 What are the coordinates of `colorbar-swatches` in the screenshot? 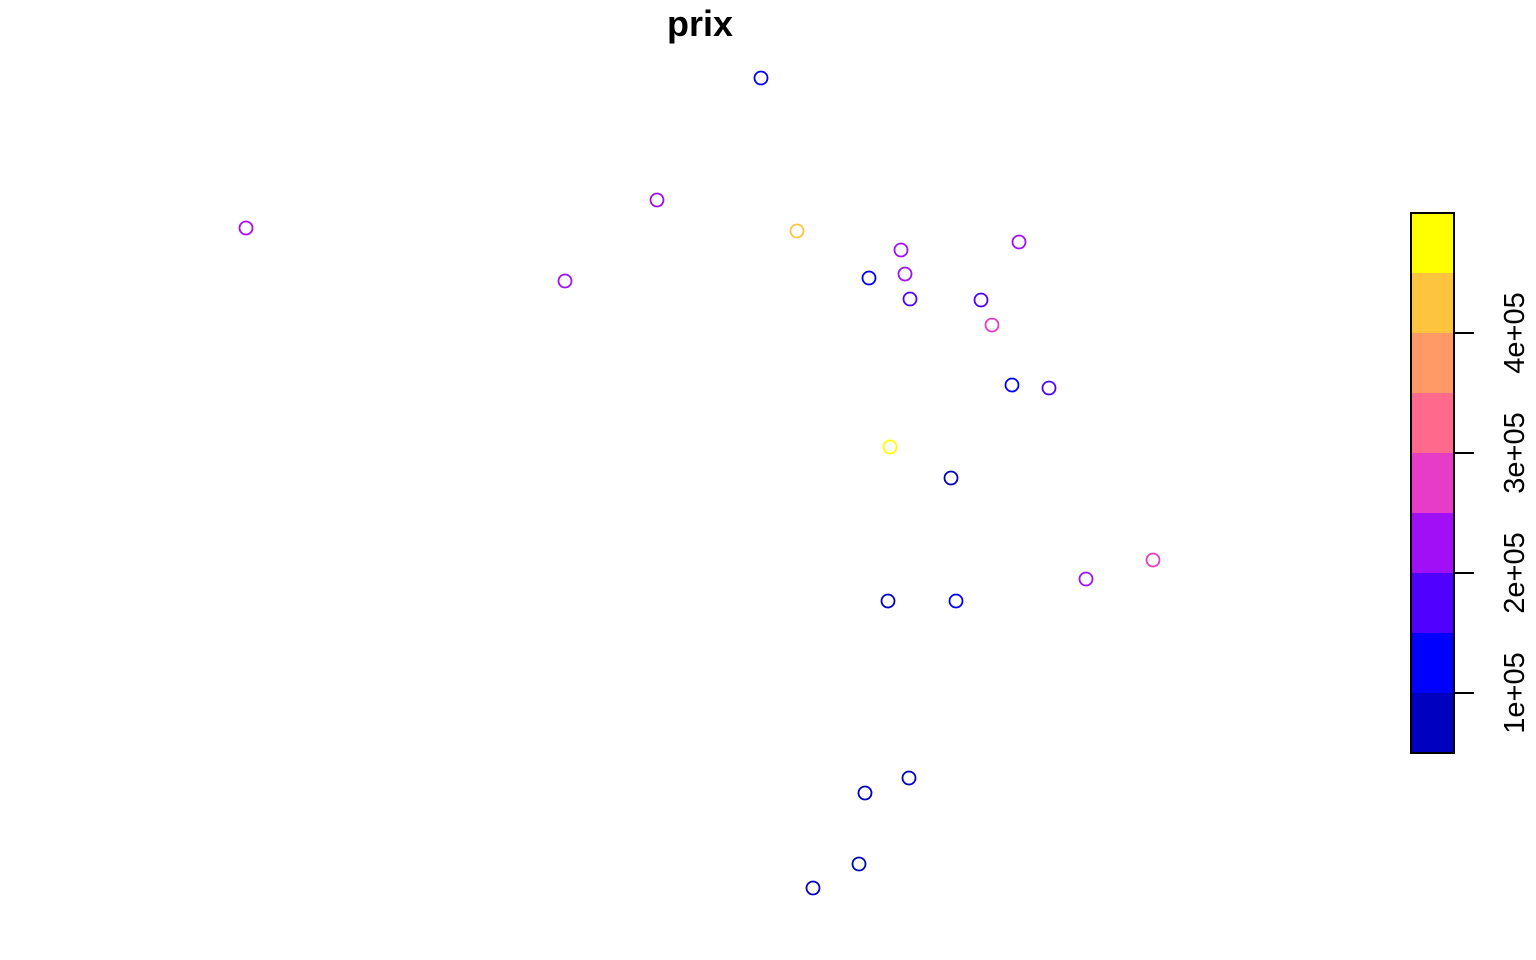 It's located at (1432, 483).